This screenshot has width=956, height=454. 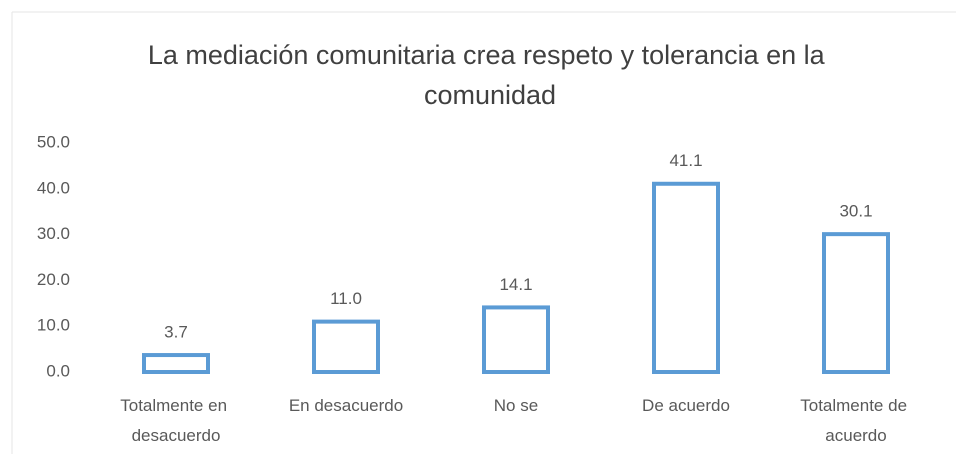 What do you see at coordinates (346, 298) in the screenshot?
I see `data-label: 11.0` at bounding box center [346, 298].